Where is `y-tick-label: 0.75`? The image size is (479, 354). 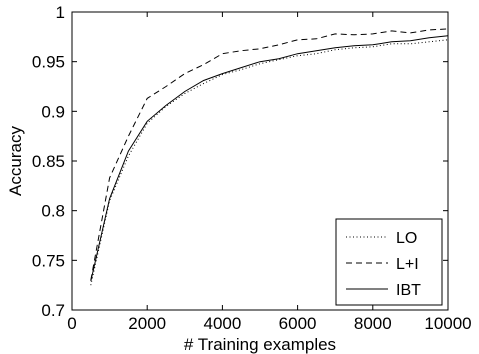 y-tick-label: 0.75 is located at coordinates (48, 260).